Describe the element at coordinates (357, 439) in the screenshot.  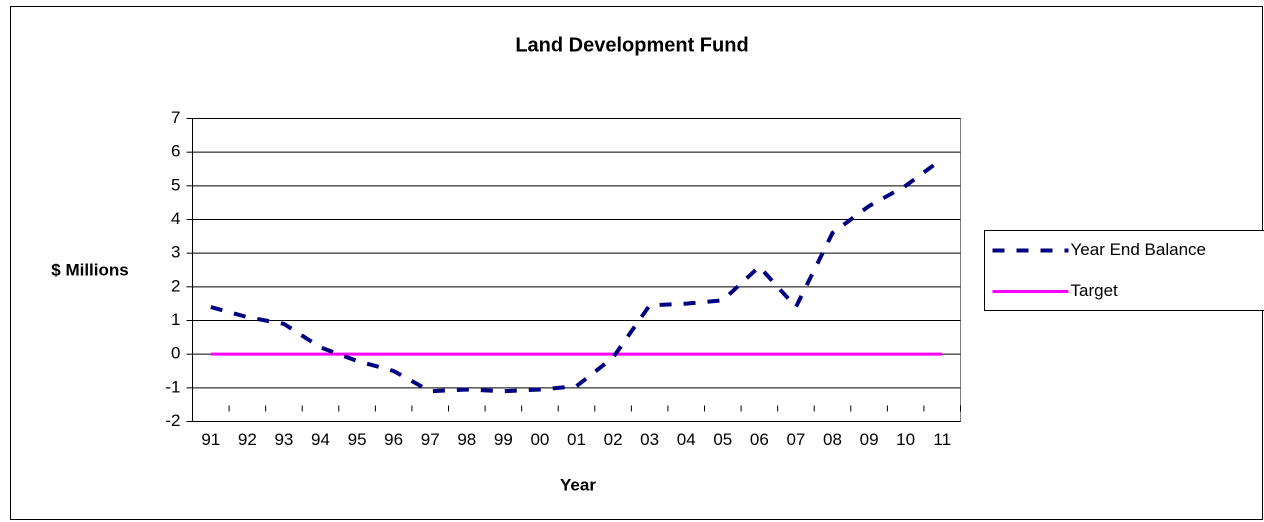
I see `x-tick-label: 95` at that location.